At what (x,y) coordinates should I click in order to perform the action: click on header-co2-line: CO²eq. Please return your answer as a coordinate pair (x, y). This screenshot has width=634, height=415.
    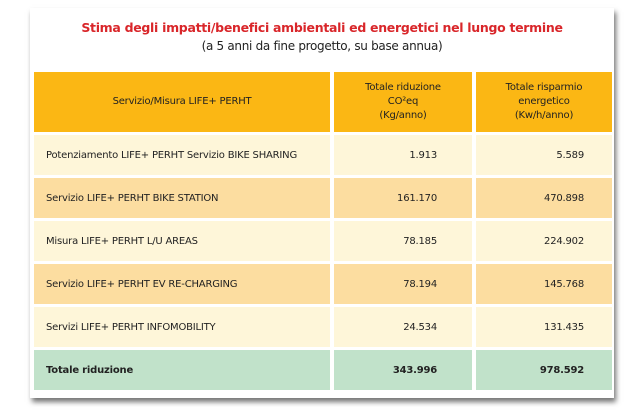
    Looking at the image, I should click on (403, 101).